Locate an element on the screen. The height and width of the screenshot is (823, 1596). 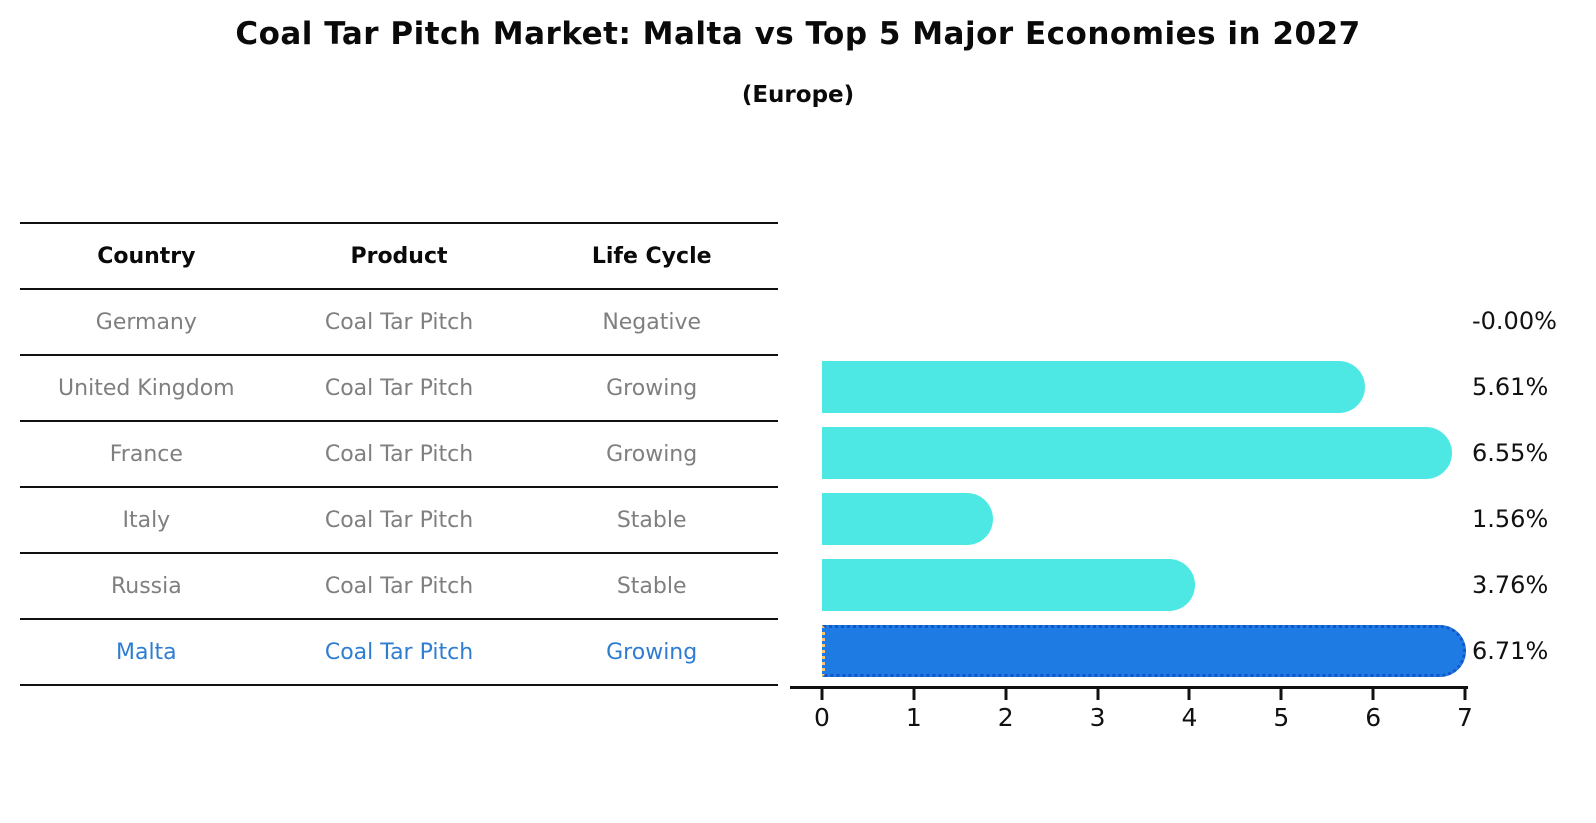
cell-country: United Kingdom is located at coordinates (146, 388).